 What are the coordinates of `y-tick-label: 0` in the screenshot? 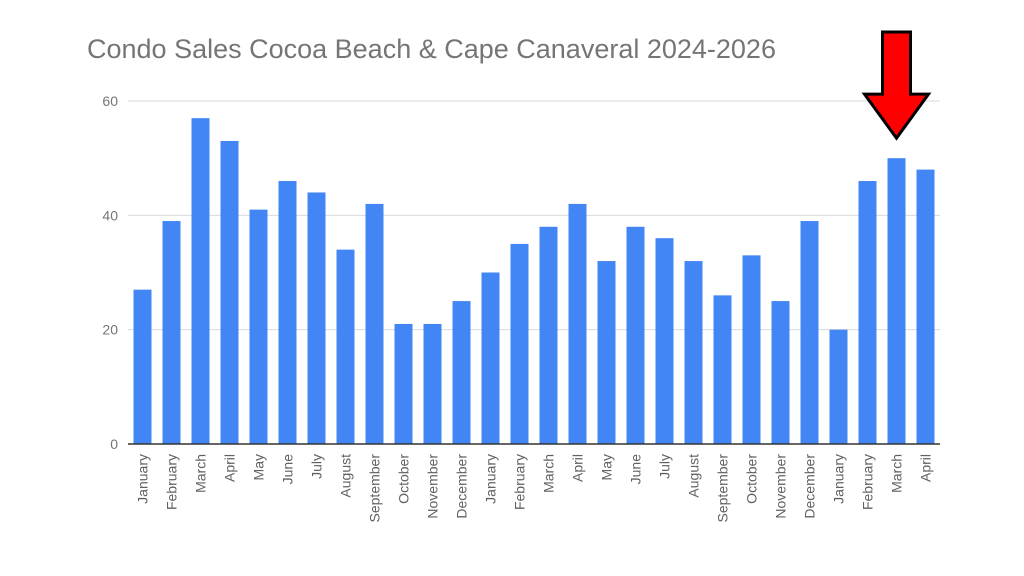 It's located at (114, 444).